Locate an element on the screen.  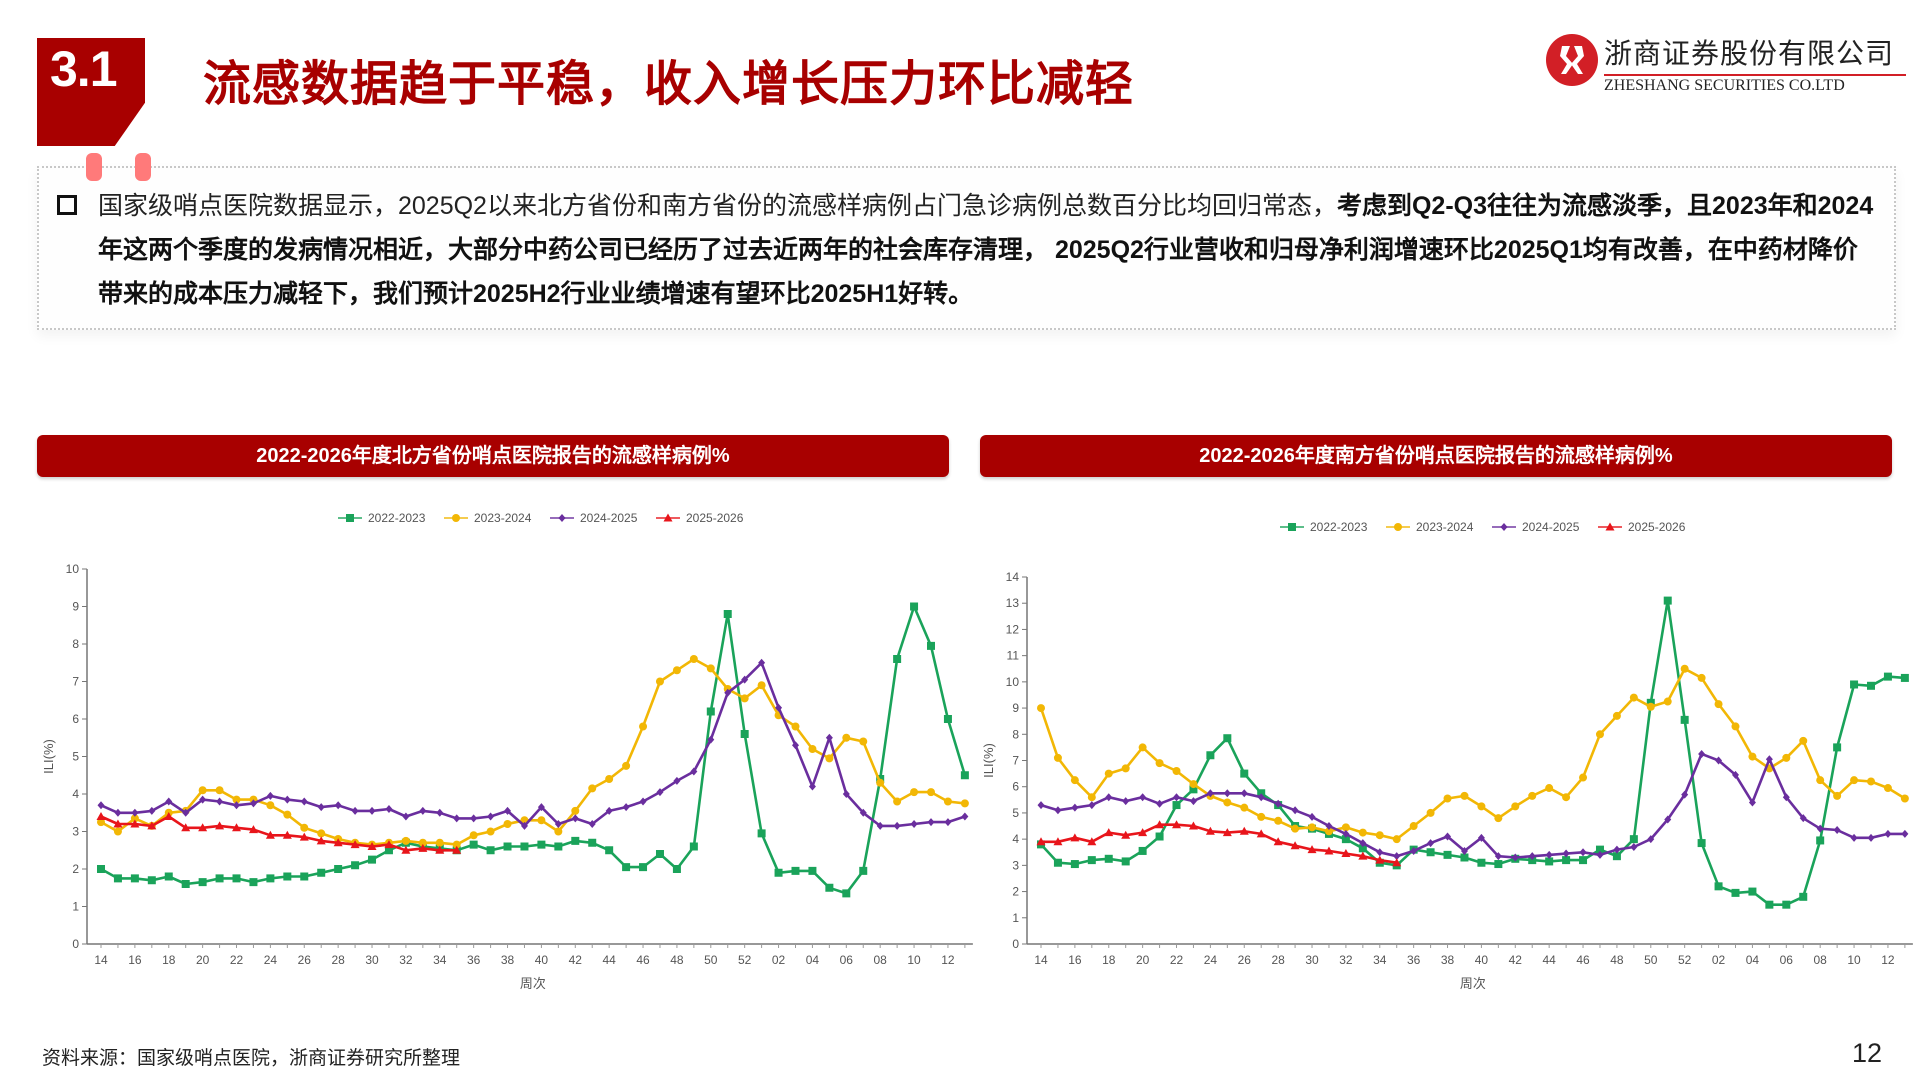
summary-box is located at coordinates (966, 248).